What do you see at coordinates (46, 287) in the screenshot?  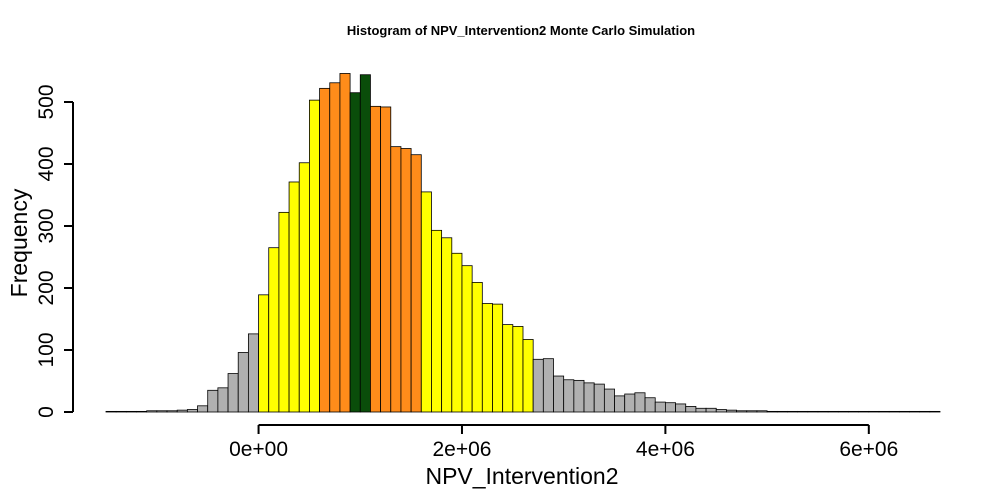 I see `y-tick-label: 200` at bounding box center [46, 287].